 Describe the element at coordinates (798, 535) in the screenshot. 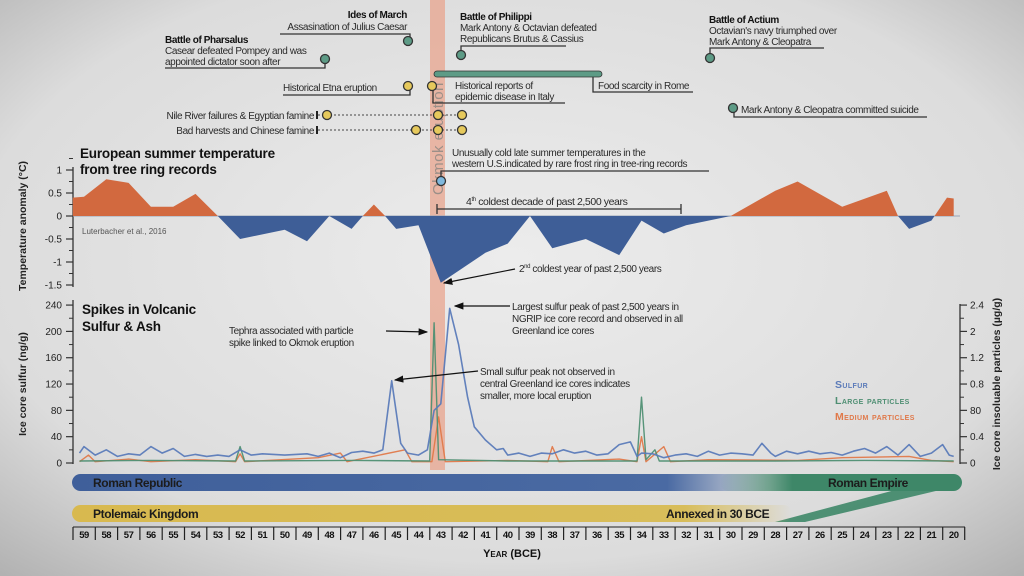

I see `year-tick-label: 27` at that location.